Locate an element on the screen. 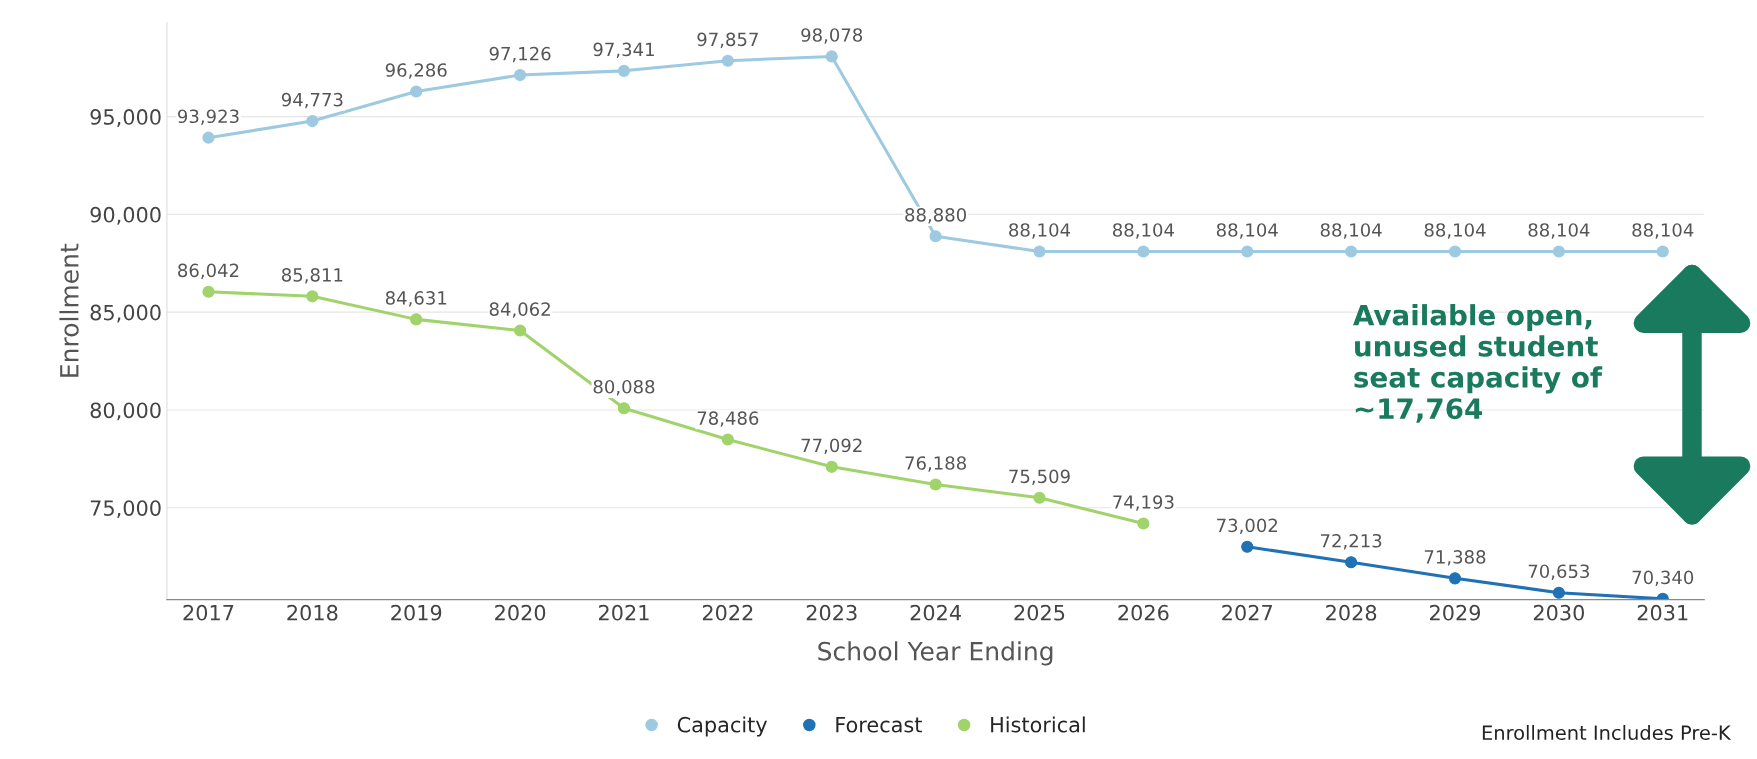 Image resolution: width=1757 pixels, height=759 pixels. data-label: 94,773 is located at coordinates (312, 100).